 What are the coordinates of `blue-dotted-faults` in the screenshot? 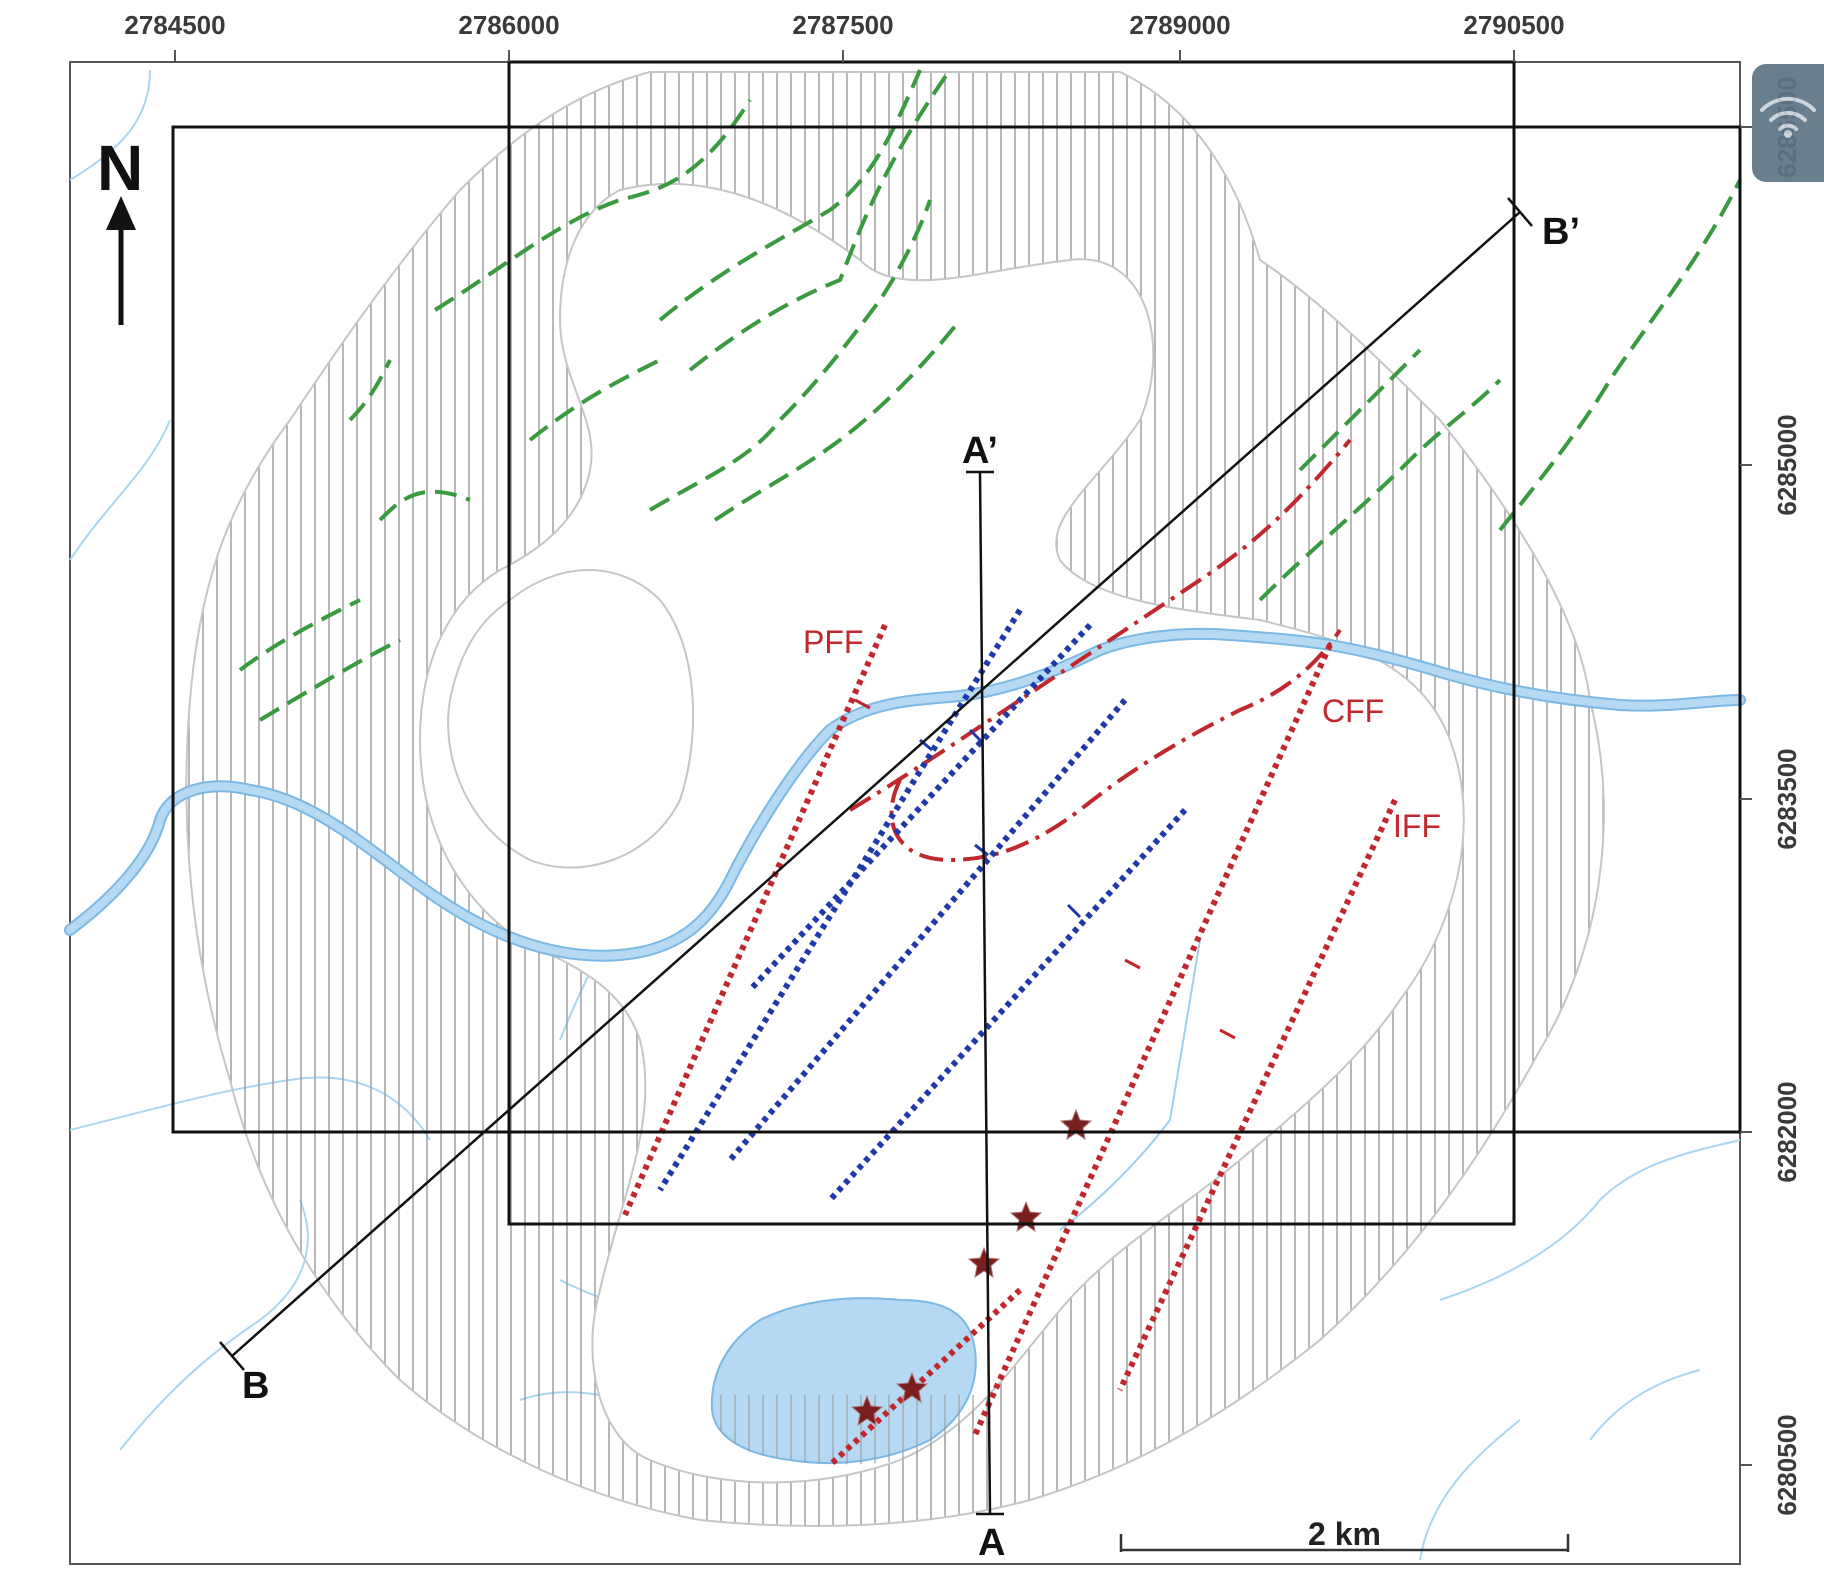 It's located at (922, 905).